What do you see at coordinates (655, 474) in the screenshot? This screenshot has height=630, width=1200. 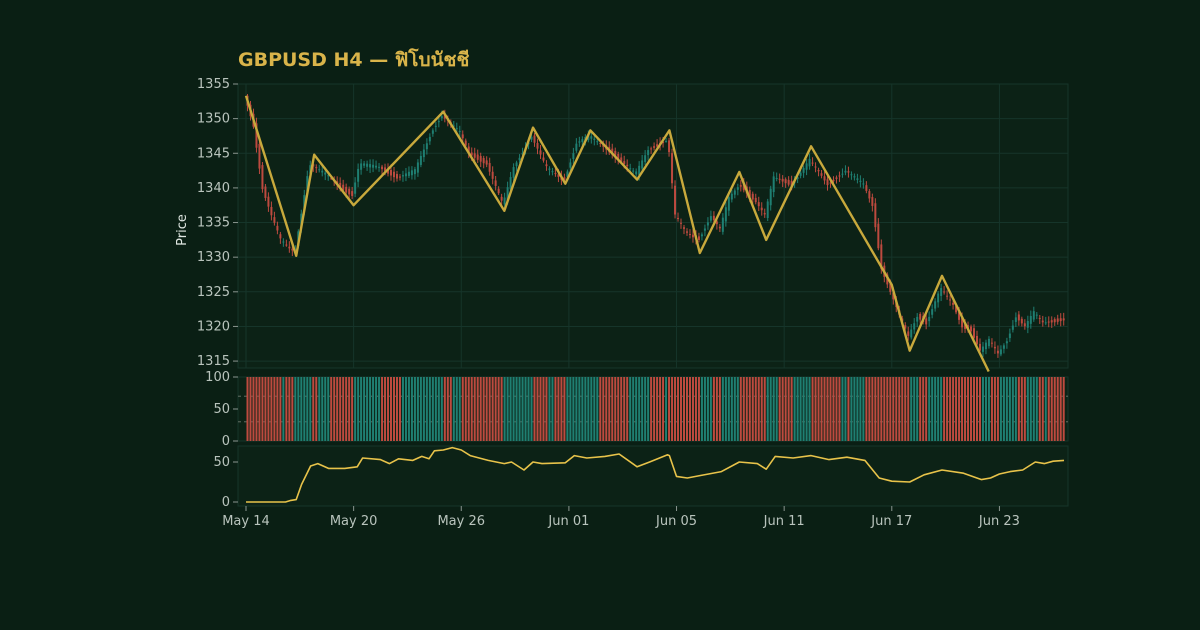 I see `indicator-line` at bounding box center [655, 474].